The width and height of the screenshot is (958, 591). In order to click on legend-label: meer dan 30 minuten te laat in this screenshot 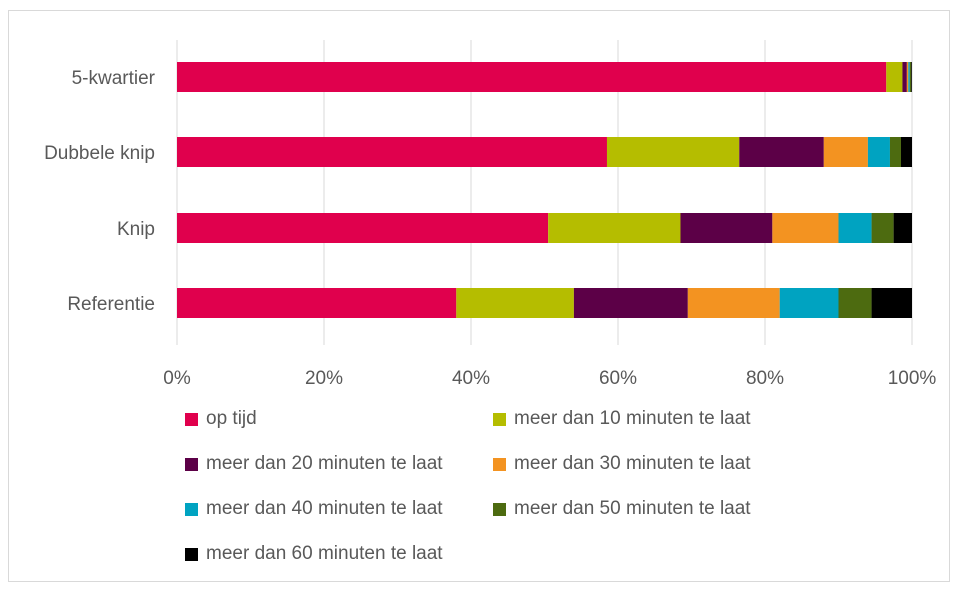, I will do `click(632, 463)`.